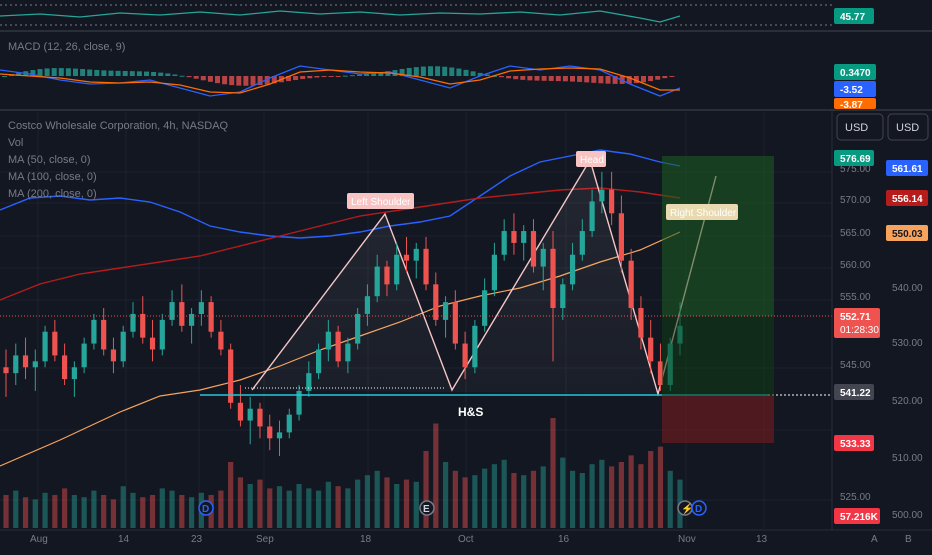 This screenshot has width=932, height=555. What do you see at coordinates (851, 105) in the screenshot?
I see `macd-signal-label: -3.87` at bounding box center [851, 105].